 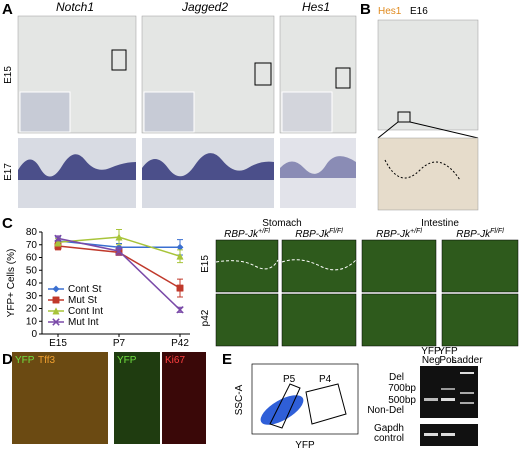 I want to click on histology-images, so click(x=428, y=115).